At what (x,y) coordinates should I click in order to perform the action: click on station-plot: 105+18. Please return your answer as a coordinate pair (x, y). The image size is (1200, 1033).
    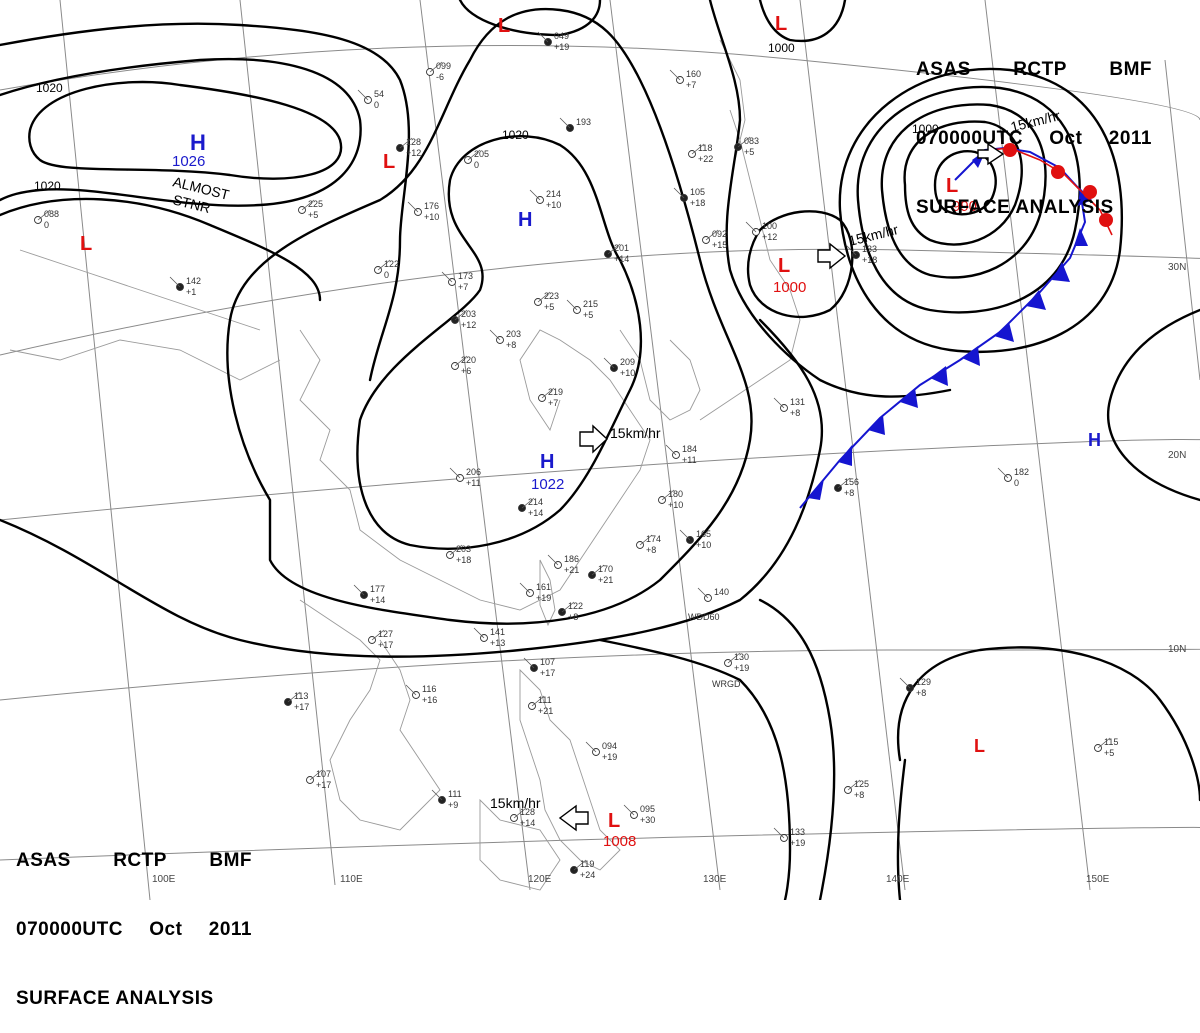
    Looking at the image, I should click on (689, 197).